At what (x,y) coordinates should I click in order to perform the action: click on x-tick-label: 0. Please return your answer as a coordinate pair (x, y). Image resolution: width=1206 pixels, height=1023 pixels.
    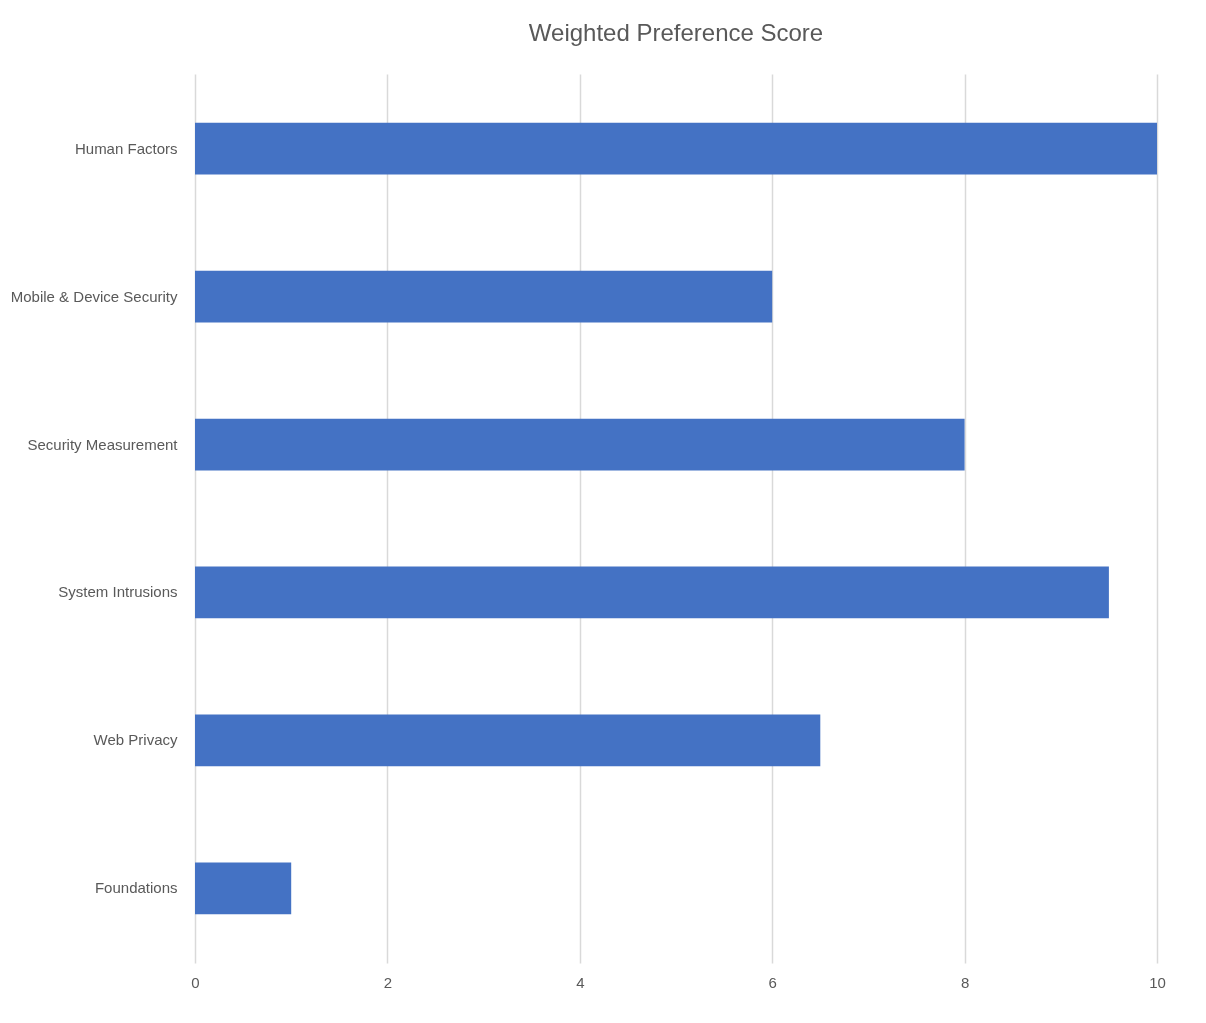
    Looking at the image, I should click on (195, 982).